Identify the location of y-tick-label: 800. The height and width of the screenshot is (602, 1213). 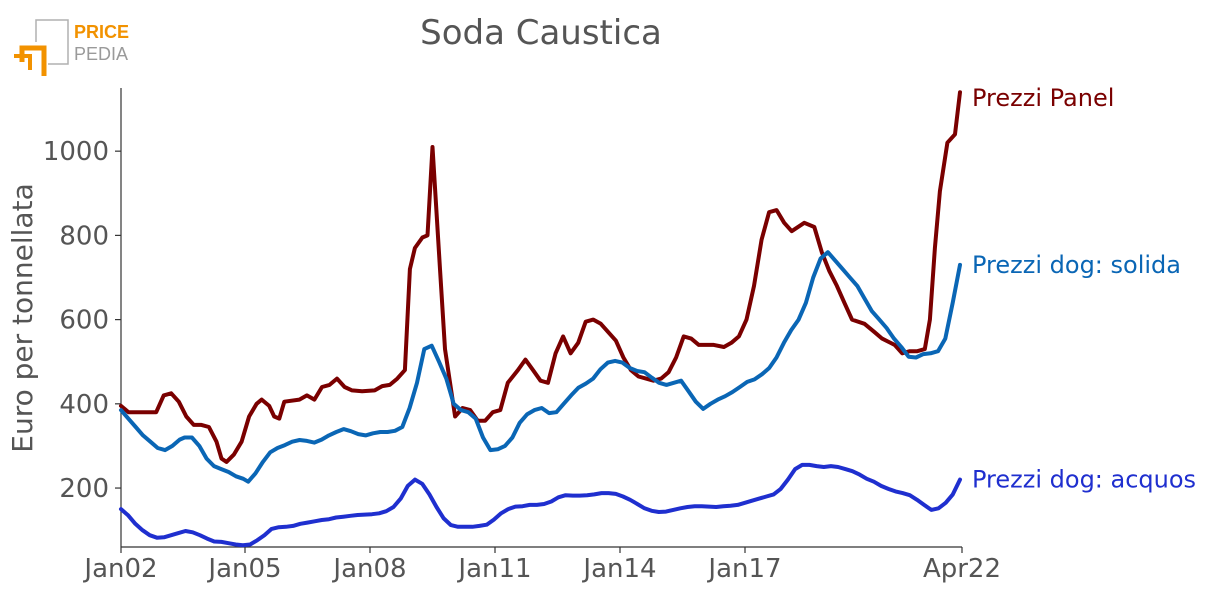
(84, 236).